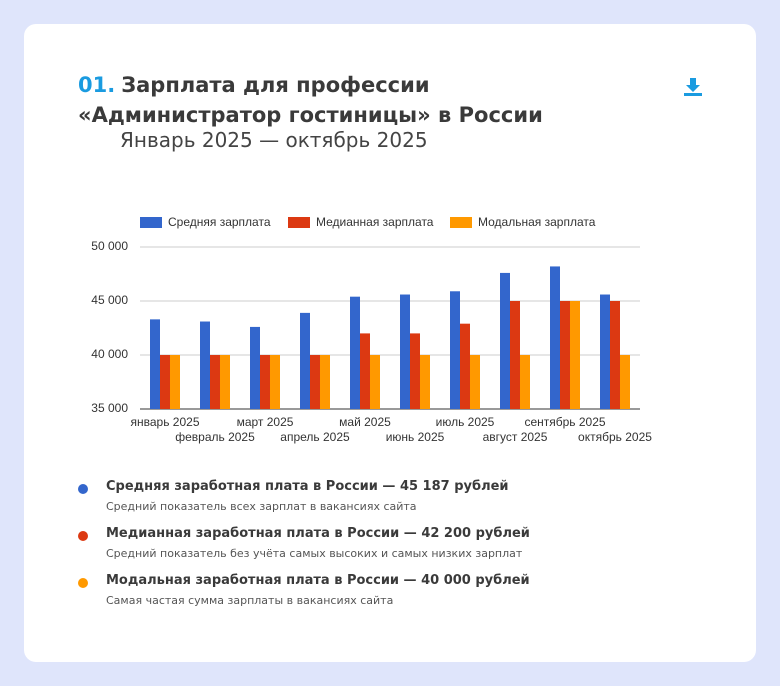 This screenshot has width=780, height=686. I want to click on x-tick-label: август 2025, so click(515, 437).